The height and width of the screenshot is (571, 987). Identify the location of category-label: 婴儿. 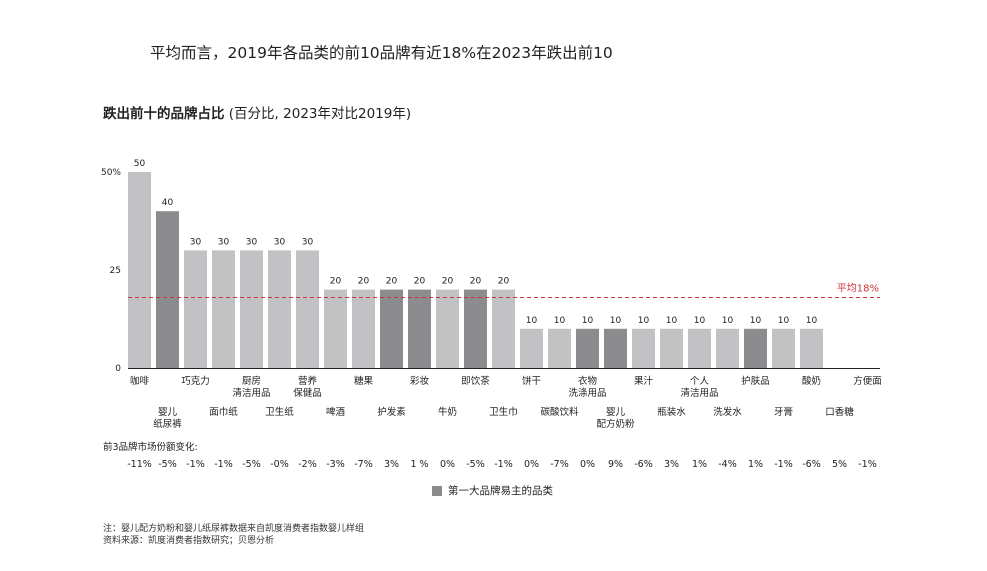
(168, 412).